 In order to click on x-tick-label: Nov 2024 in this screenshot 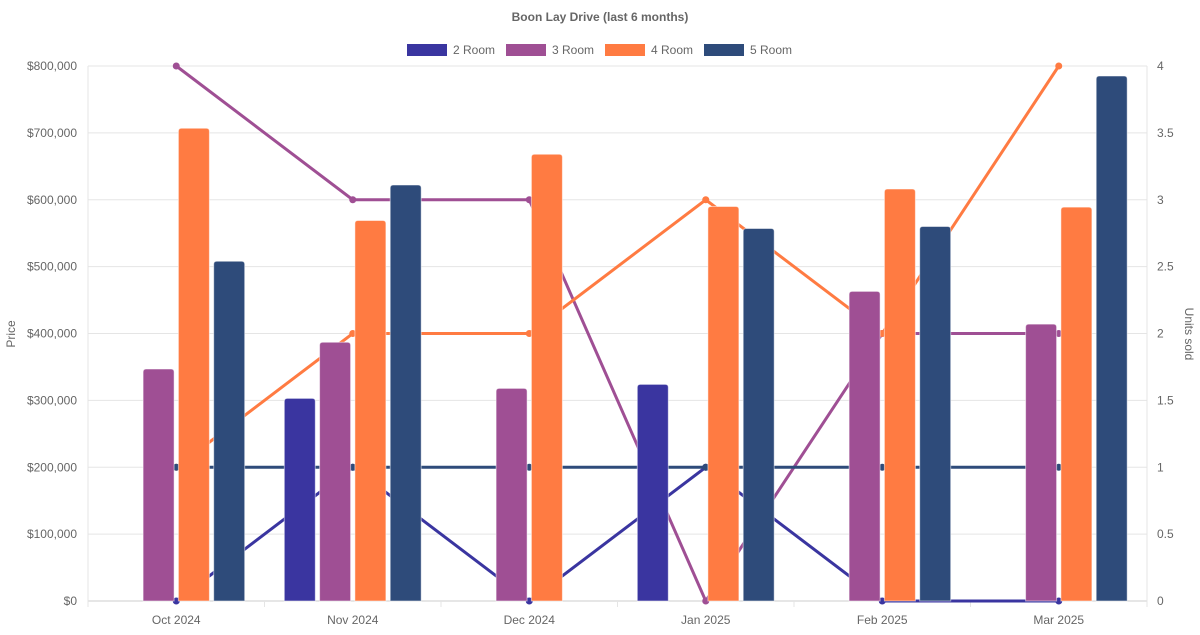, I will do `click(353, 620)`.